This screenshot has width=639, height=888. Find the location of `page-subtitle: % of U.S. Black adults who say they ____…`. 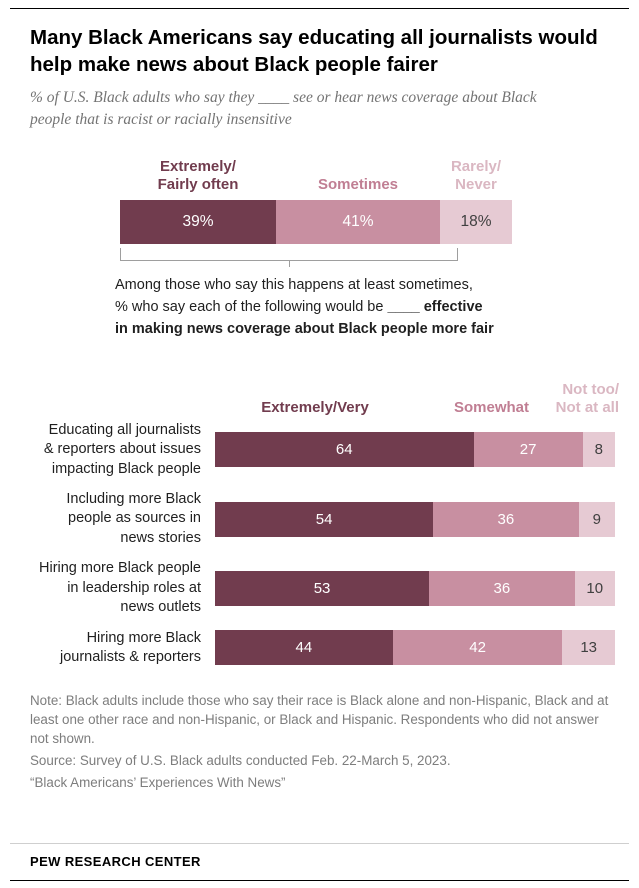

page-subtitle: % of U.S. Black adults who say they ____… is located at coordinates (283, 108).